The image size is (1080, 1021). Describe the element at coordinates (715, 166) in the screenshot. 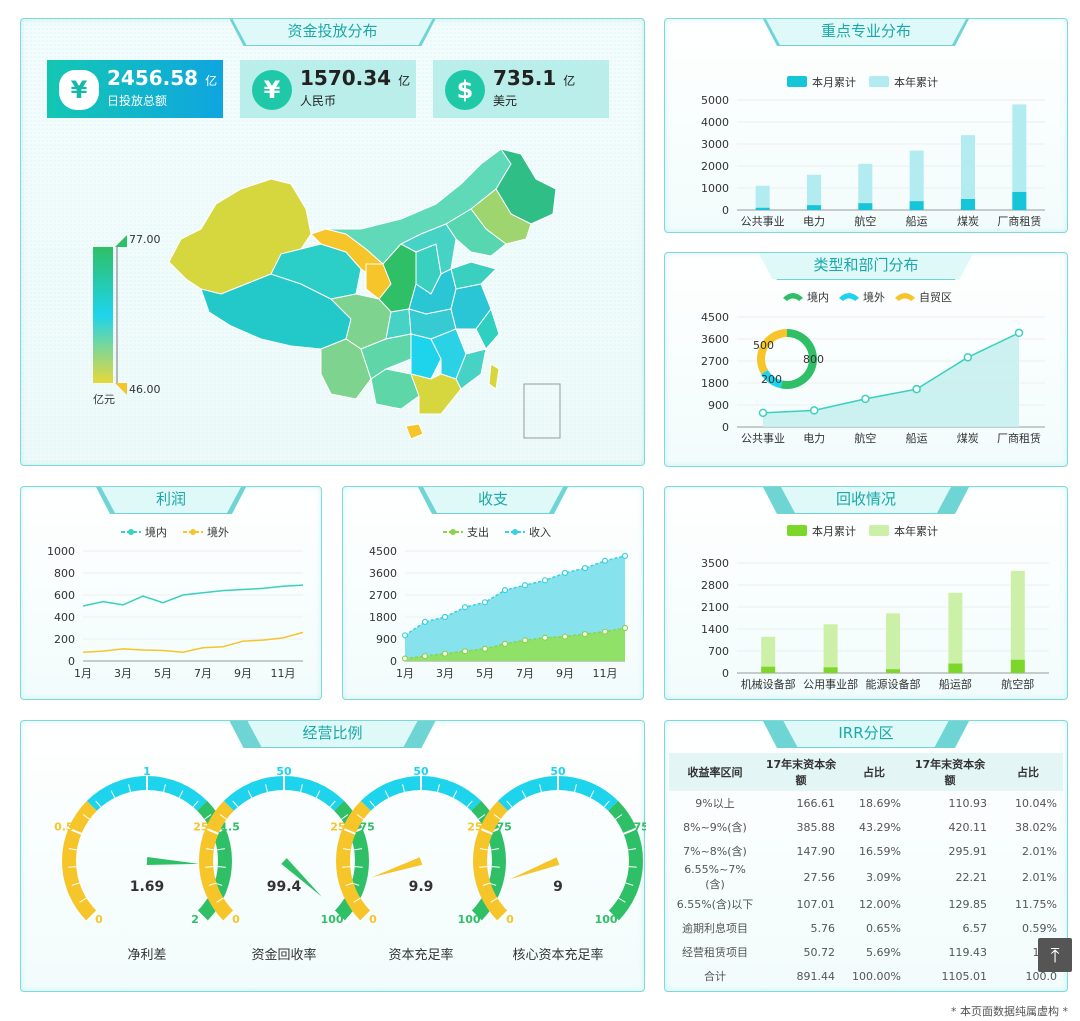

I see `y-tick-label: 2000` at that location.